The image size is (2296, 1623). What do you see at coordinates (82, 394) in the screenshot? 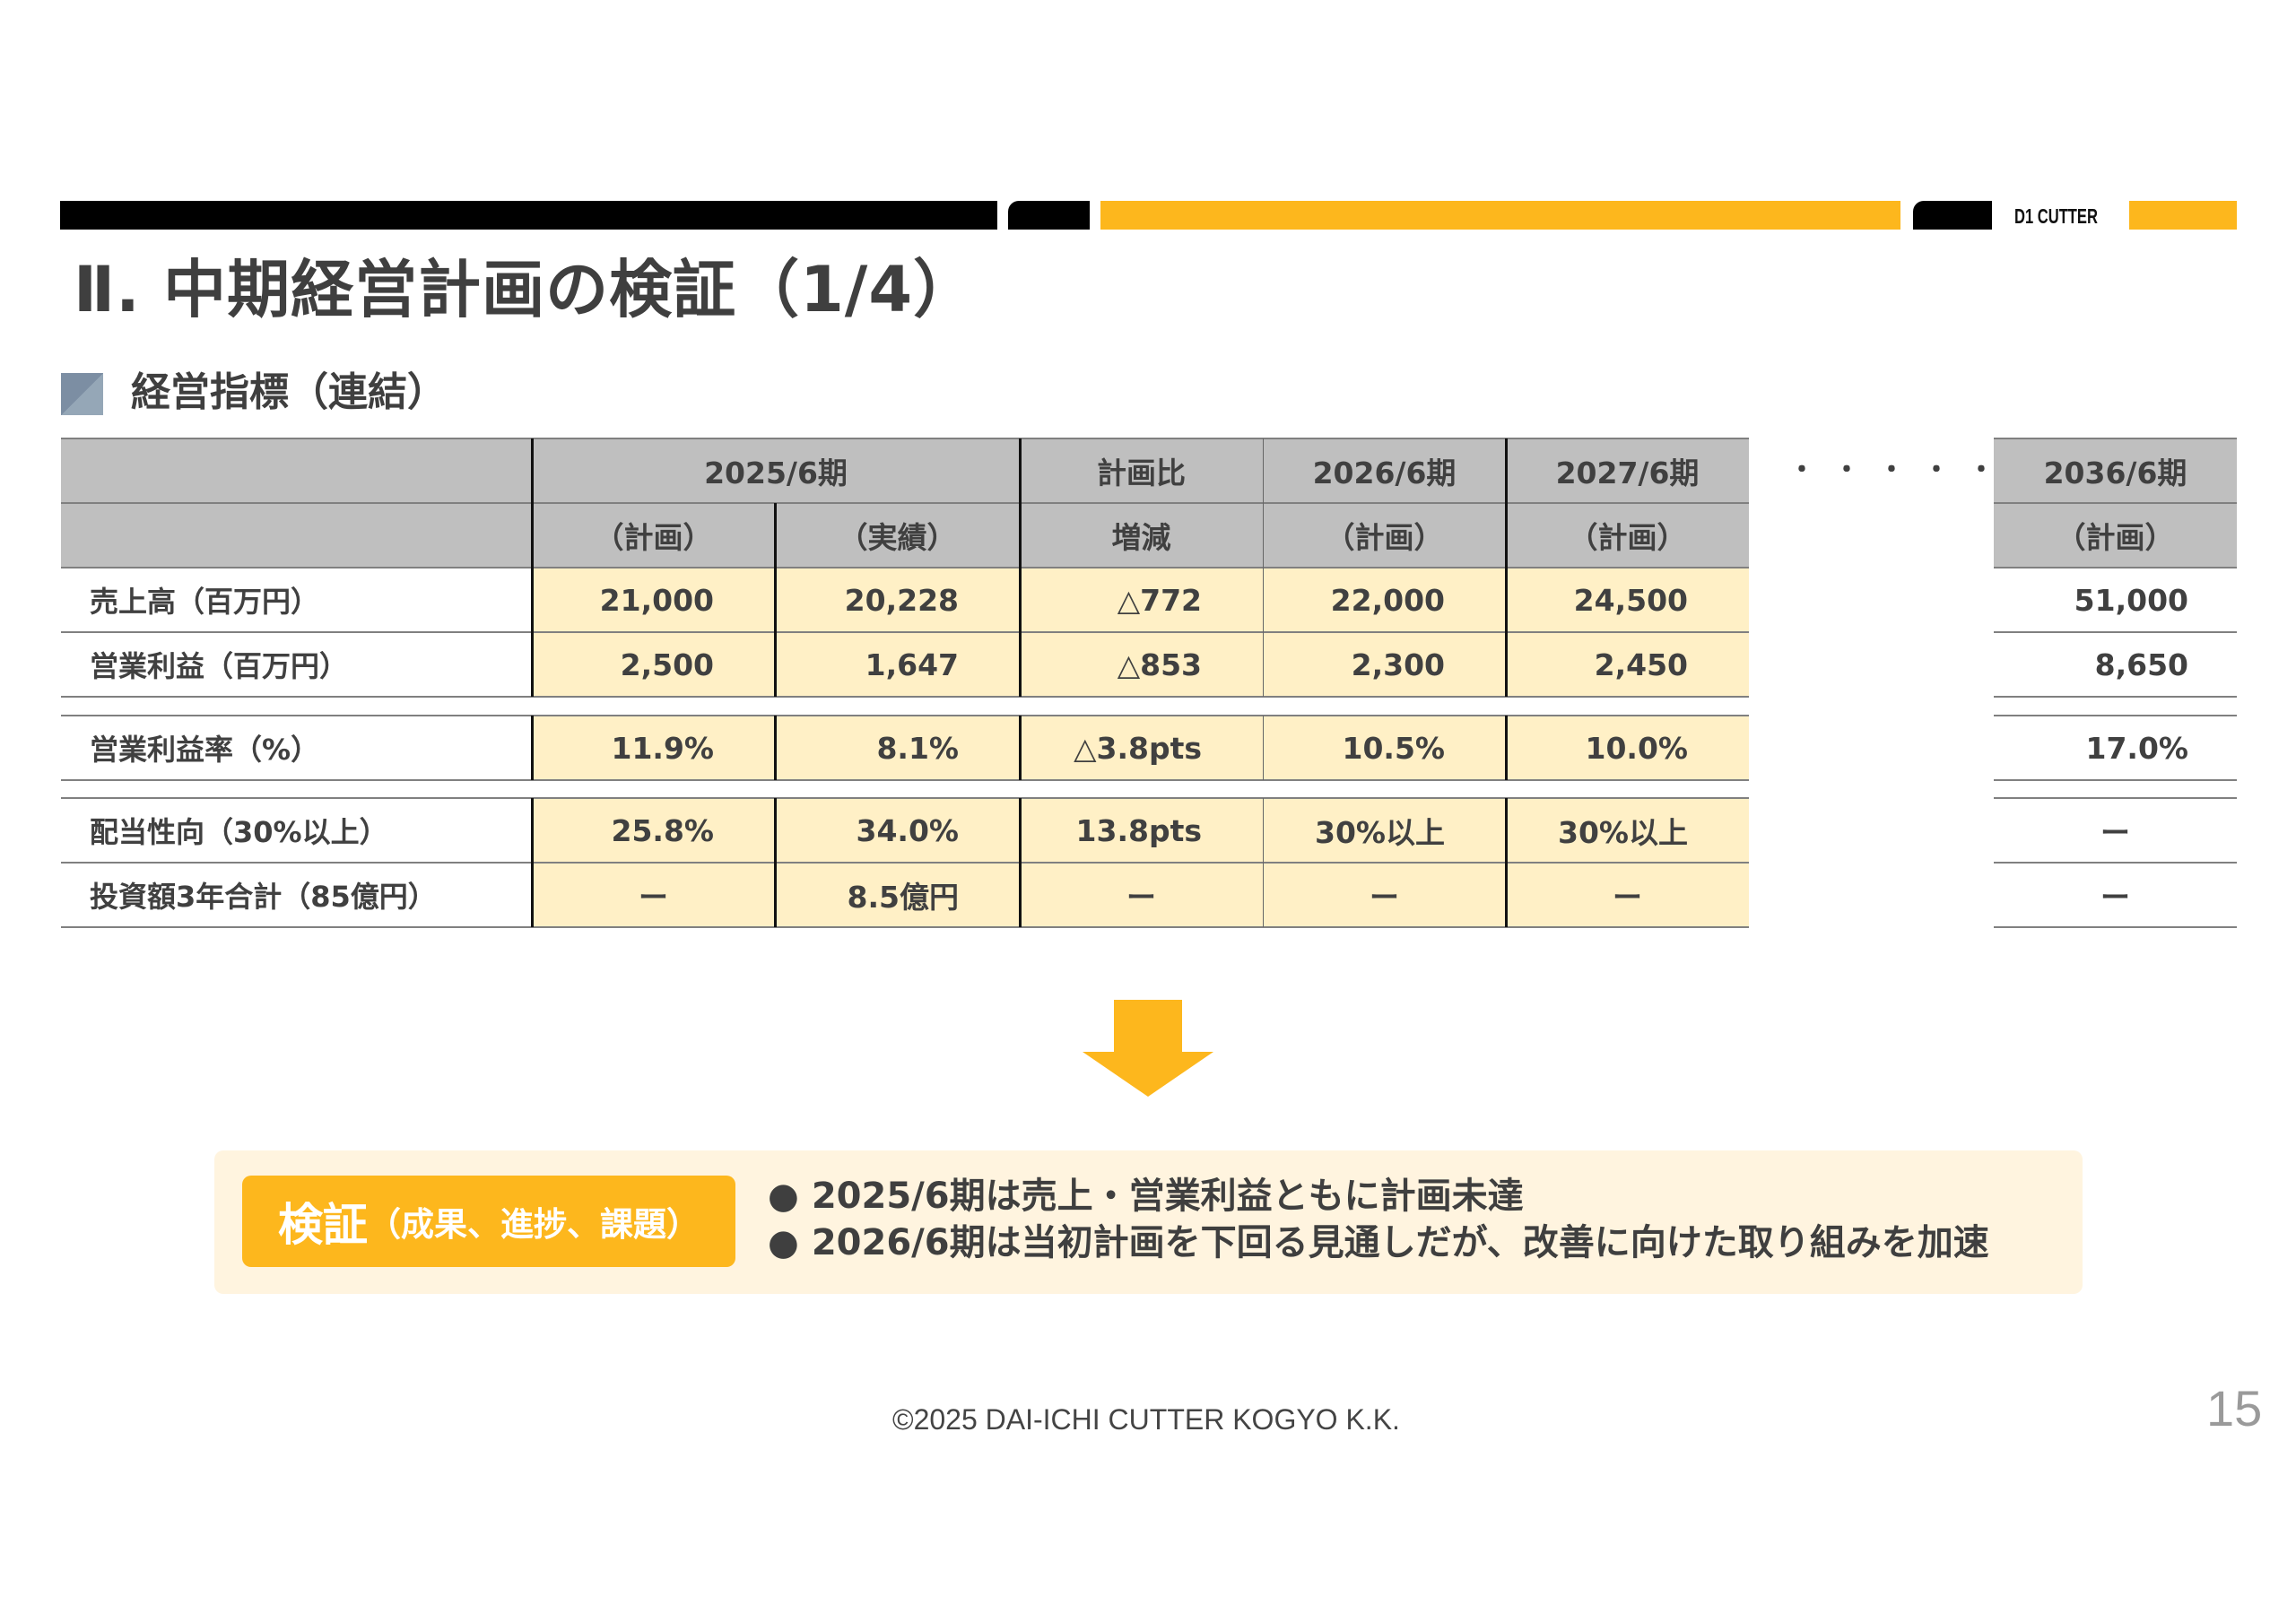
I see `section-square-icon` at bounding box center [82, 394].